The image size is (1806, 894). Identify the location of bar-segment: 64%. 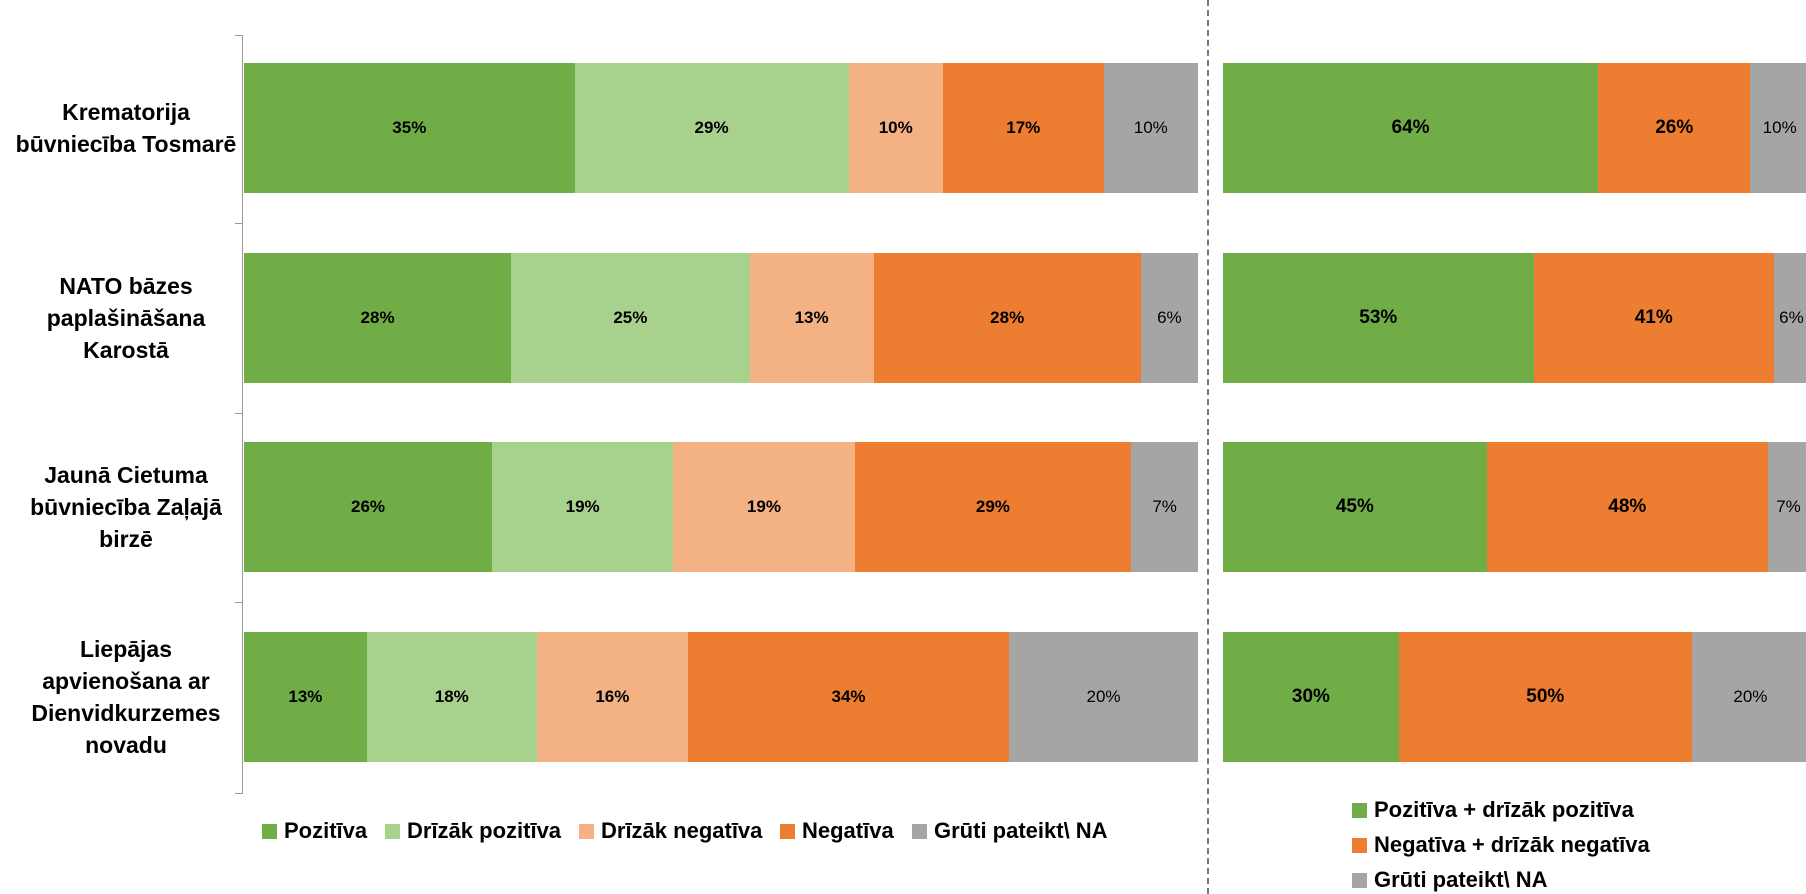
(1411, 128).